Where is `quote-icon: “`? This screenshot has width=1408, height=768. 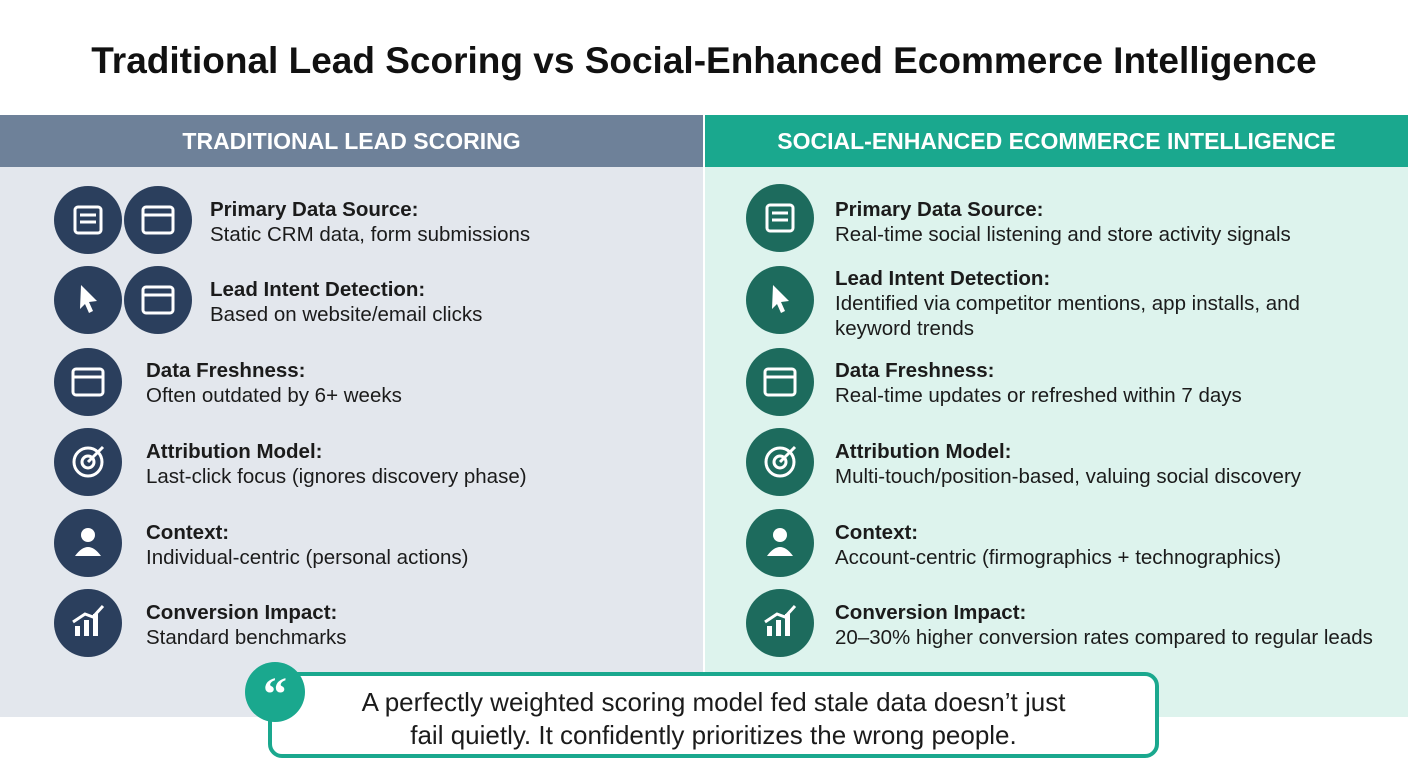
quote-icon: “ is located at coordinates (275, 692).